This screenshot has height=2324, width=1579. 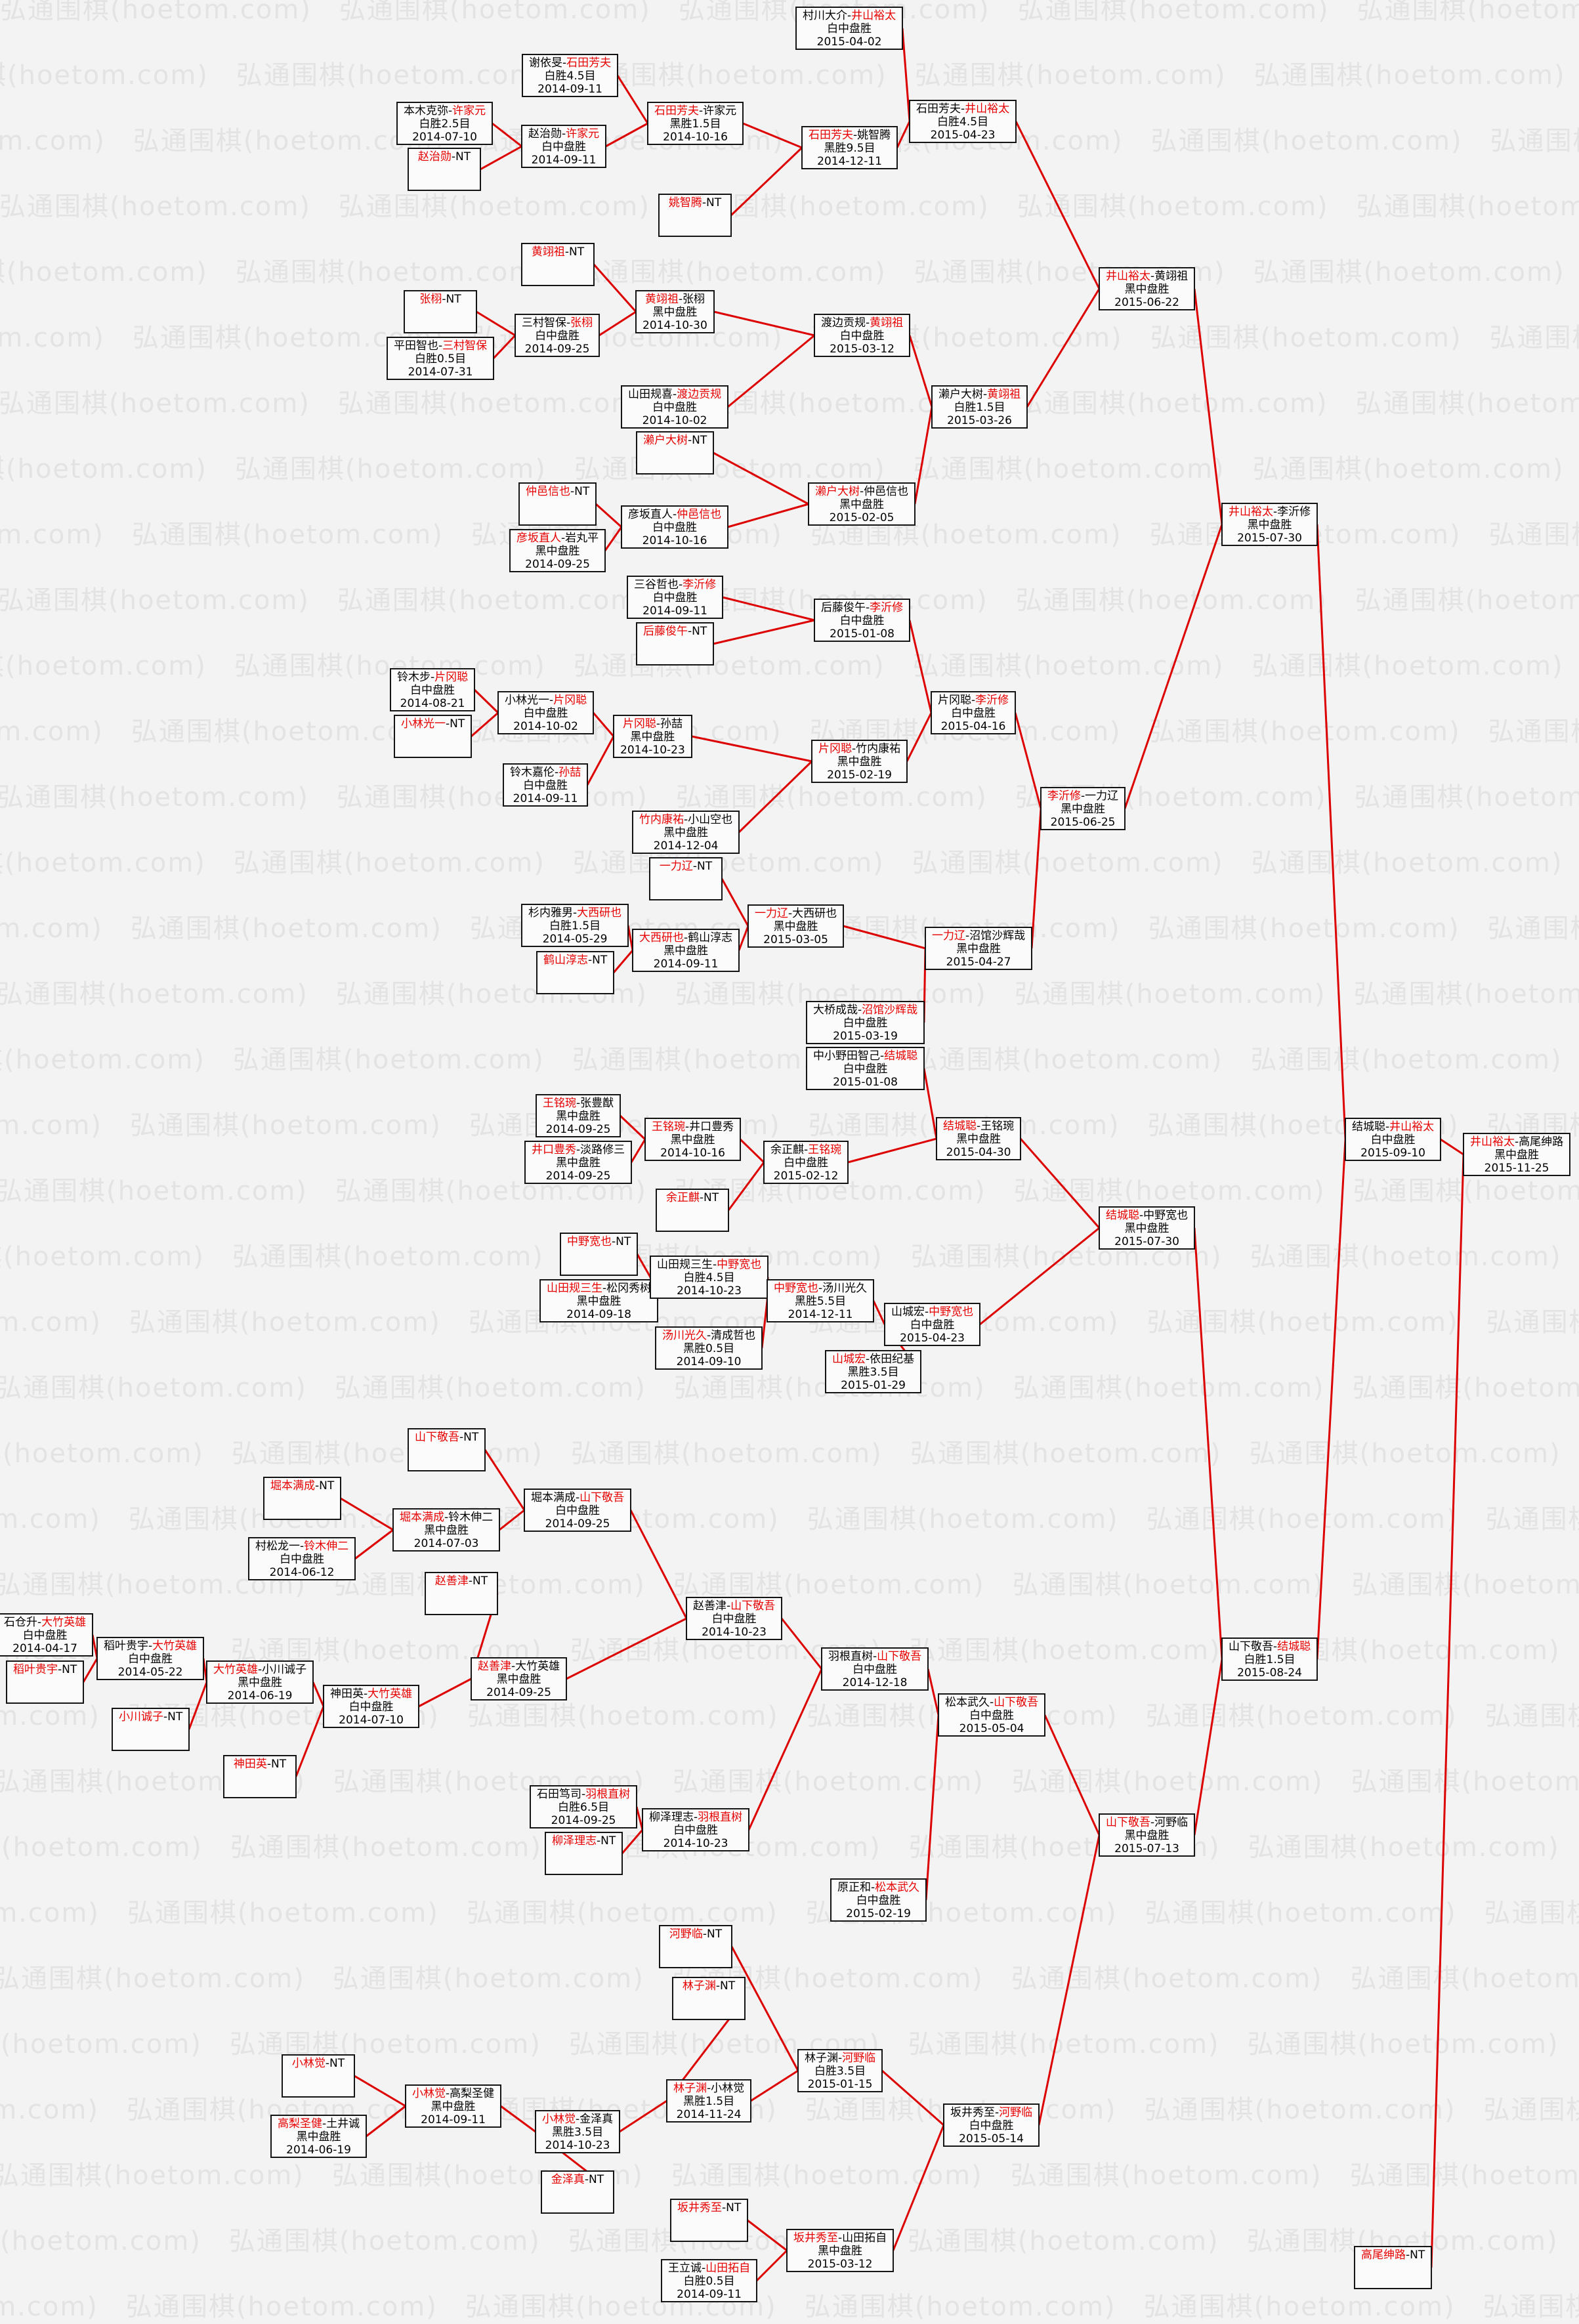 What do you see at coordinates (444, 169) in the screenshot?
I see `match-box-n04: 赵治勋-NT` at bounding box center [444, 169].